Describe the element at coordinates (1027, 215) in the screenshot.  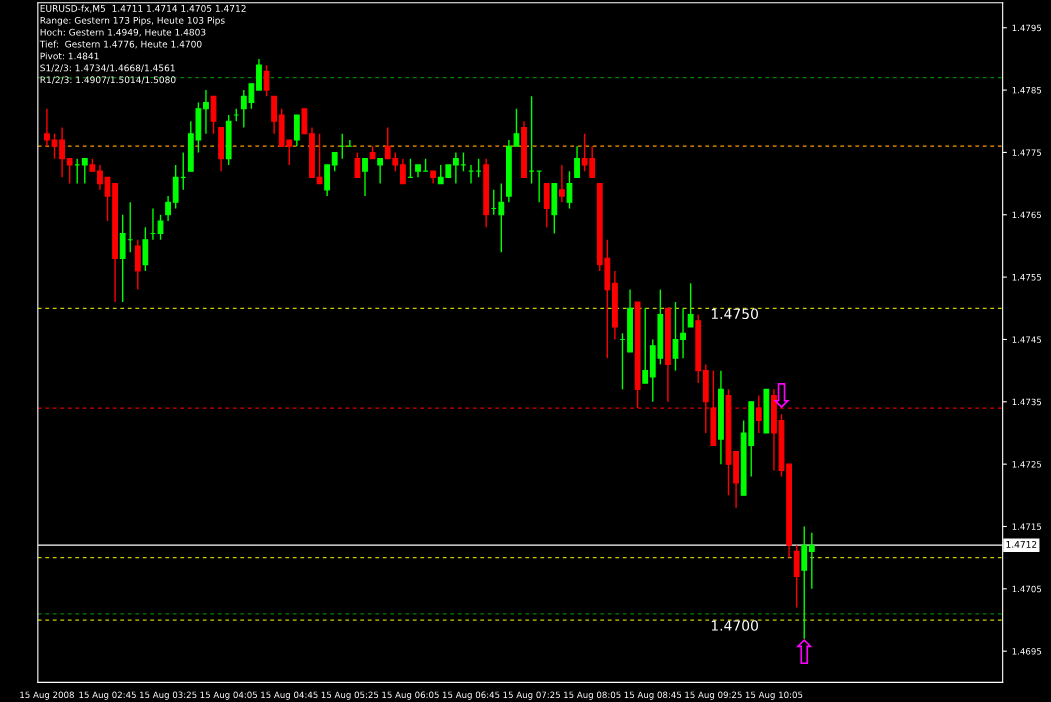
I see `y-tick-label: 1.4765` at that location.